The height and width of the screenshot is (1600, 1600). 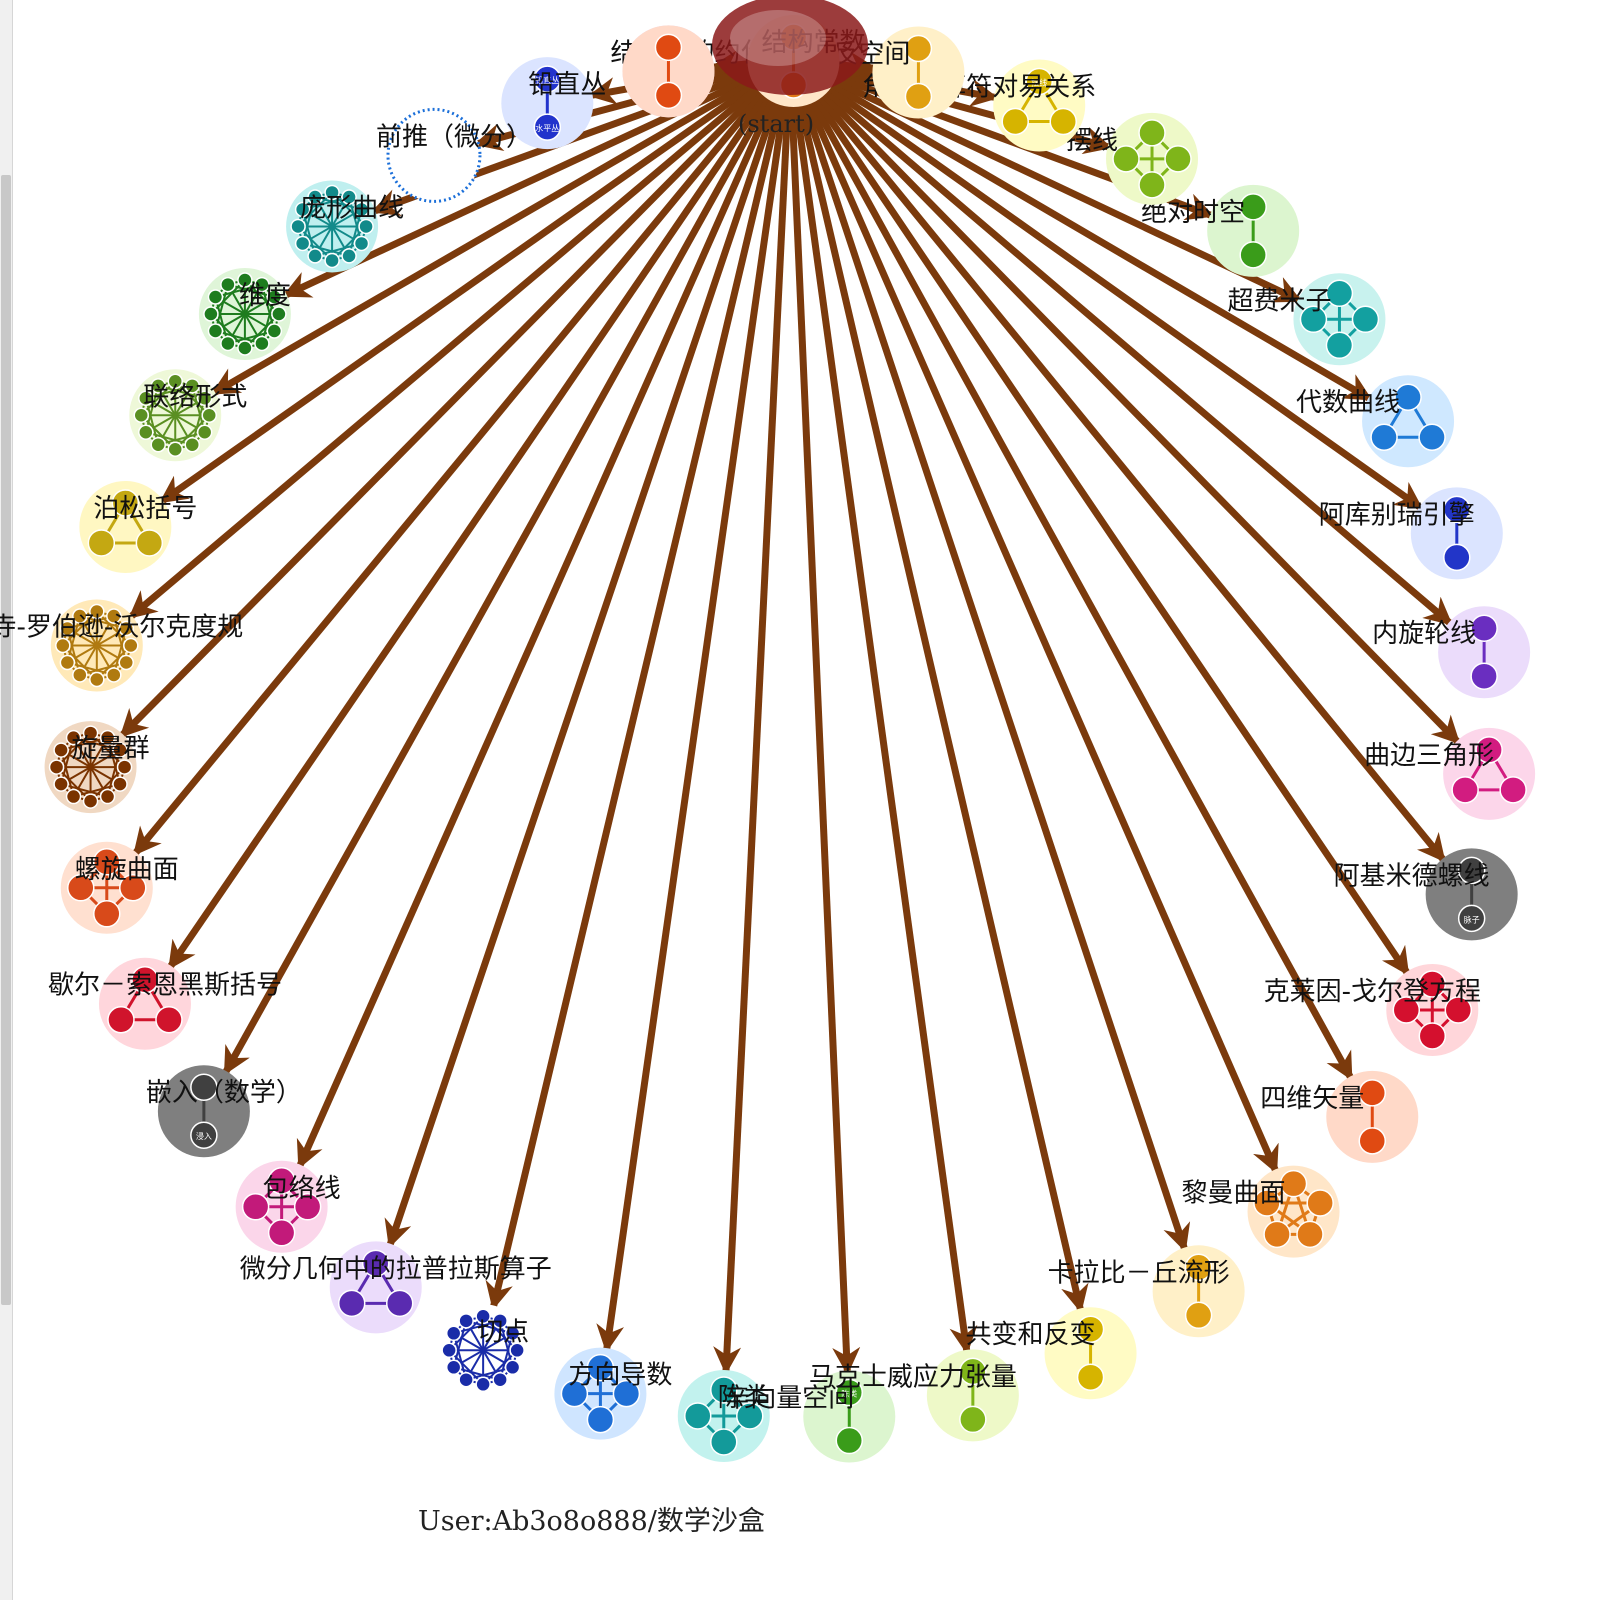 What do you see at coordinates (1375, 421) in the screenshot?
I see `graph-node-28: 代数曲线` at bounding box center [1375, 421].